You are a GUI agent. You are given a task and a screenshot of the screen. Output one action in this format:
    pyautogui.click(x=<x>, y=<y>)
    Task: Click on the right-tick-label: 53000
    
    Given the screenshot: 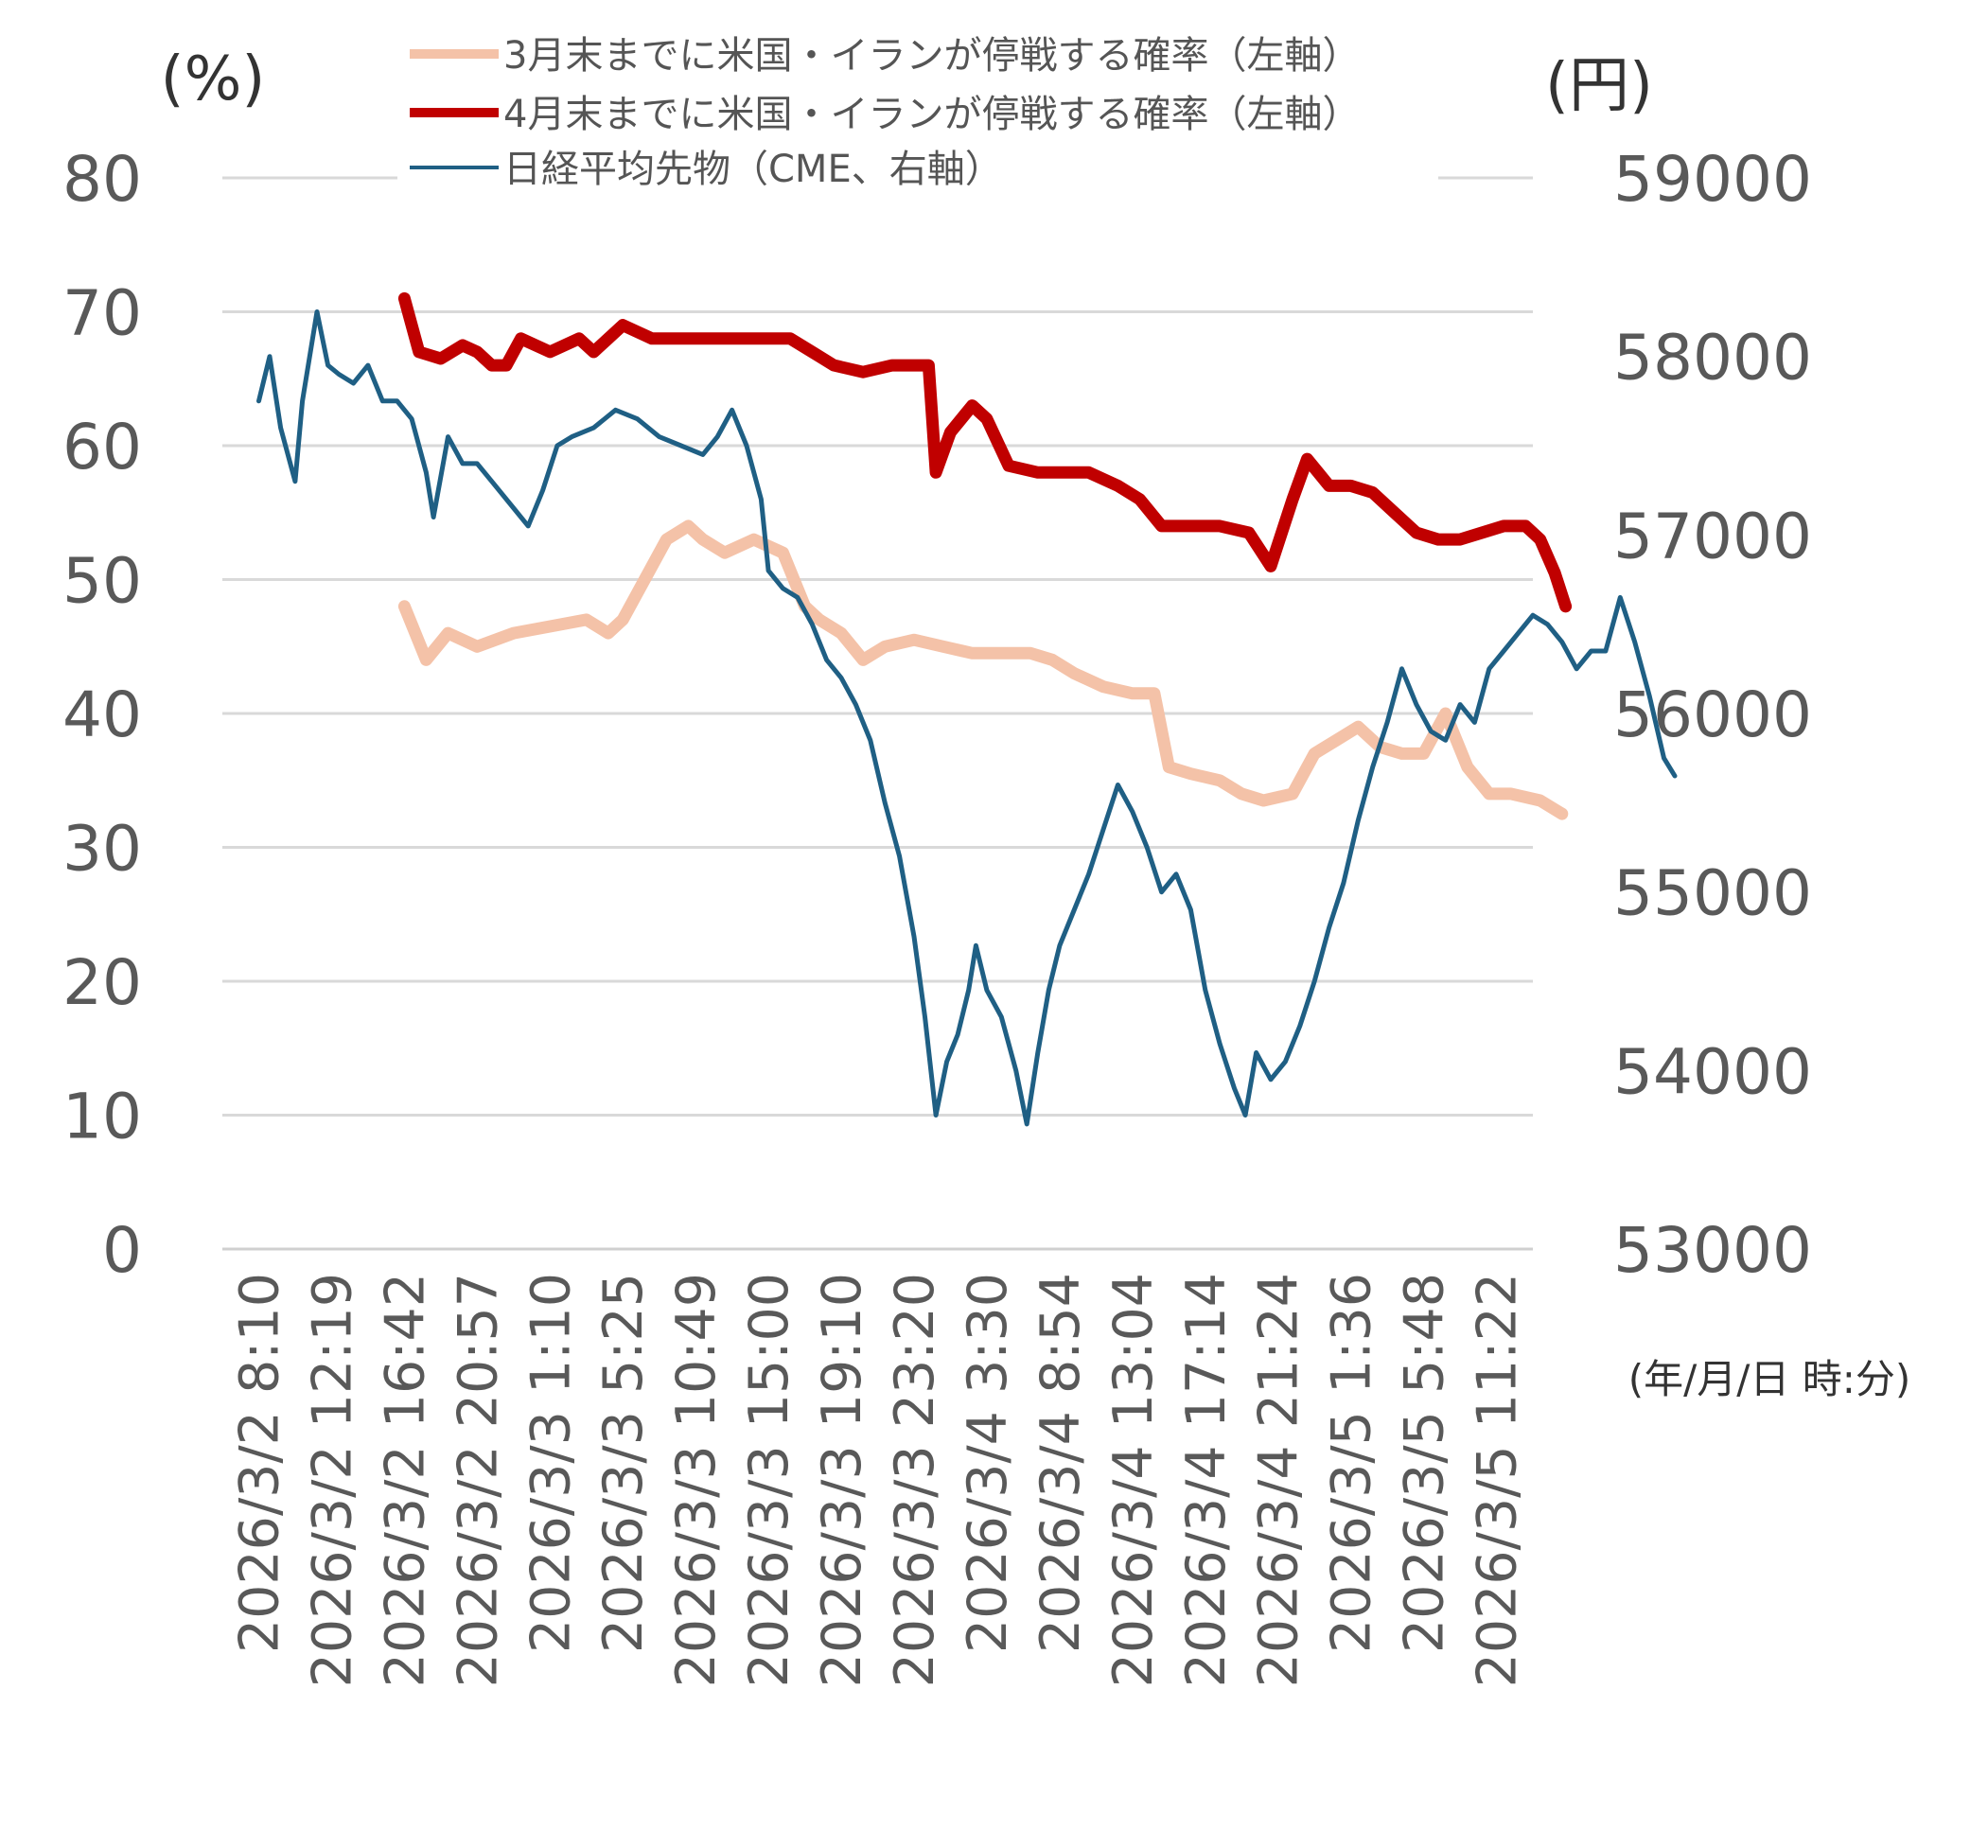 What is the action you would take?
    pyautogui.click(x=1713, y=1251)
    